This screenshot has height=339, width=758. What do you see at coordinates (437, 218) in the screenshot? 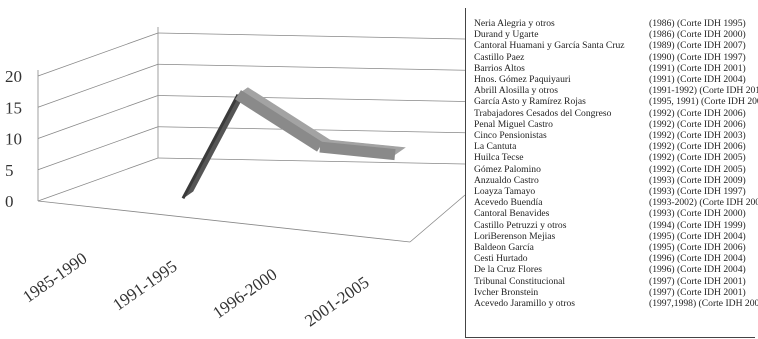
I see `floor-right-edge` at bounding box center [437, 218].